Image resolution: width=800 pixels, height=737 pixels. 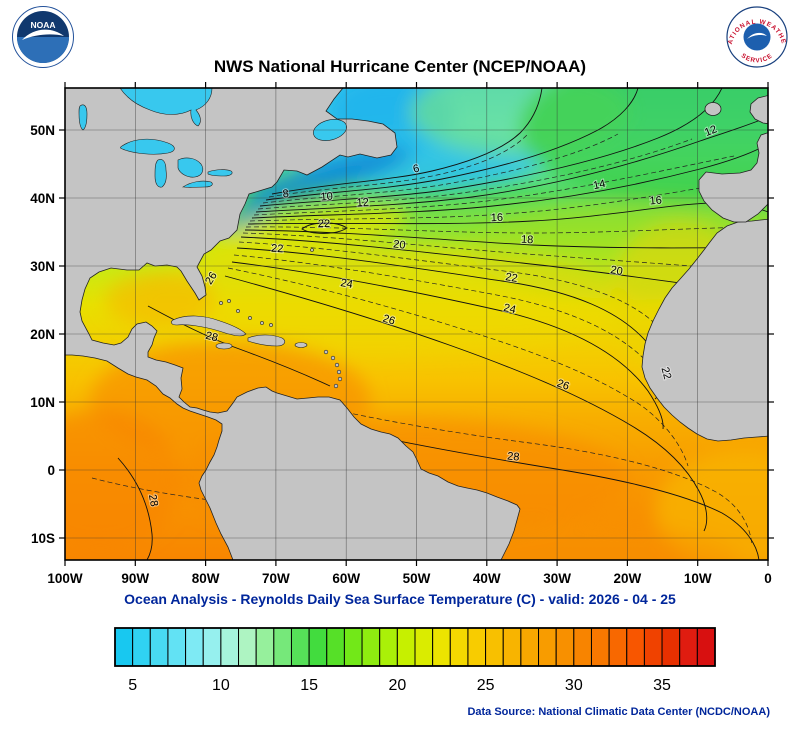 What do you see at coordinates (758, 110) in the screenshot?
I see `landmass-britain` at bounding box center [758, 110].